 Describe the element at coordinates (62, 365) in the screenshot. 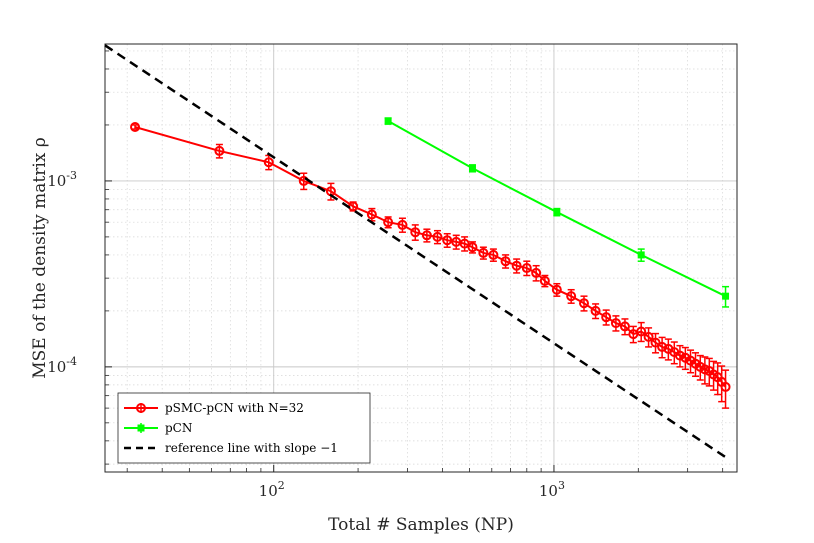

I see `y-tick-label: 10⁻⁴` at that location.